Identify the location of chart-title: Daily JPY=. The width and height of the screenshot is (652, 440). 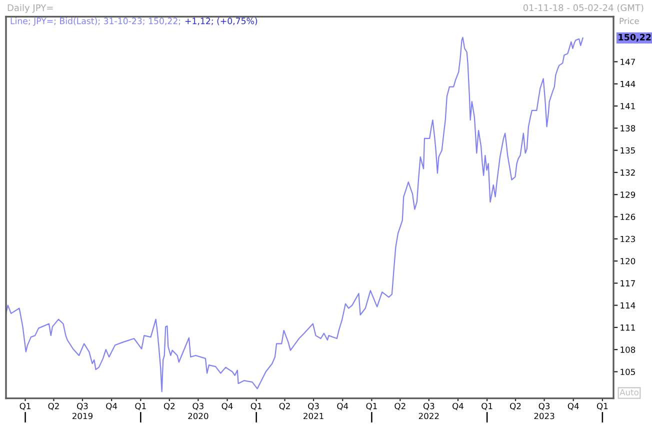
(30, 8).